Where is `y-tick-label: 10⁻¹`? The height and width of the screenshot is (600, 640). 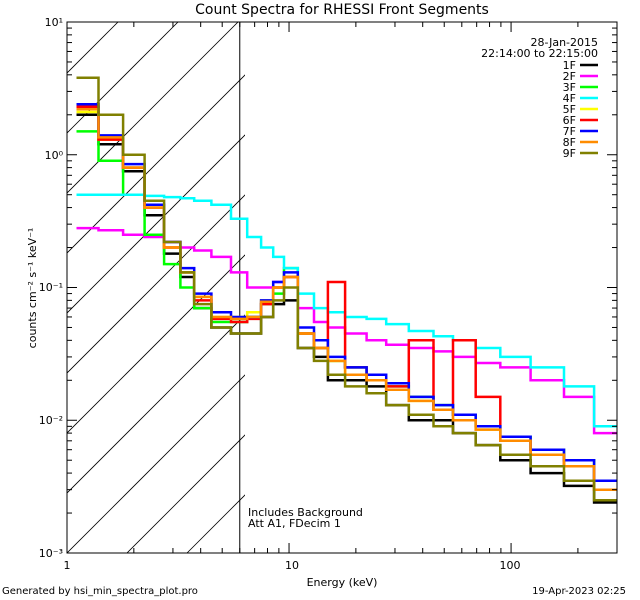
y-tick-label: 10⁻¹ is located at coordinates (51, 287).